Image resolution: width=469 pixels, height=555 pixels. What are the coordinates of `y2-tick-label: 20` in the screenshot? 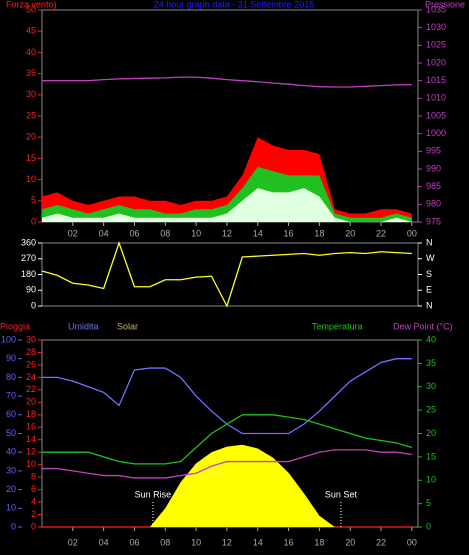 It's located at (431, 433).